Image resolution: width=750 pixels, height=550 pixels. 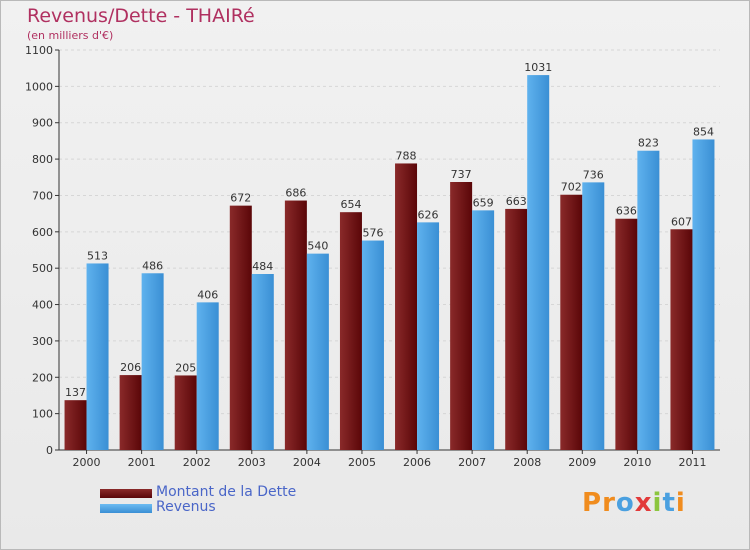 I want to click on chart-title: Revenus/Dette - THAIRé, so click(x=141, y=16).